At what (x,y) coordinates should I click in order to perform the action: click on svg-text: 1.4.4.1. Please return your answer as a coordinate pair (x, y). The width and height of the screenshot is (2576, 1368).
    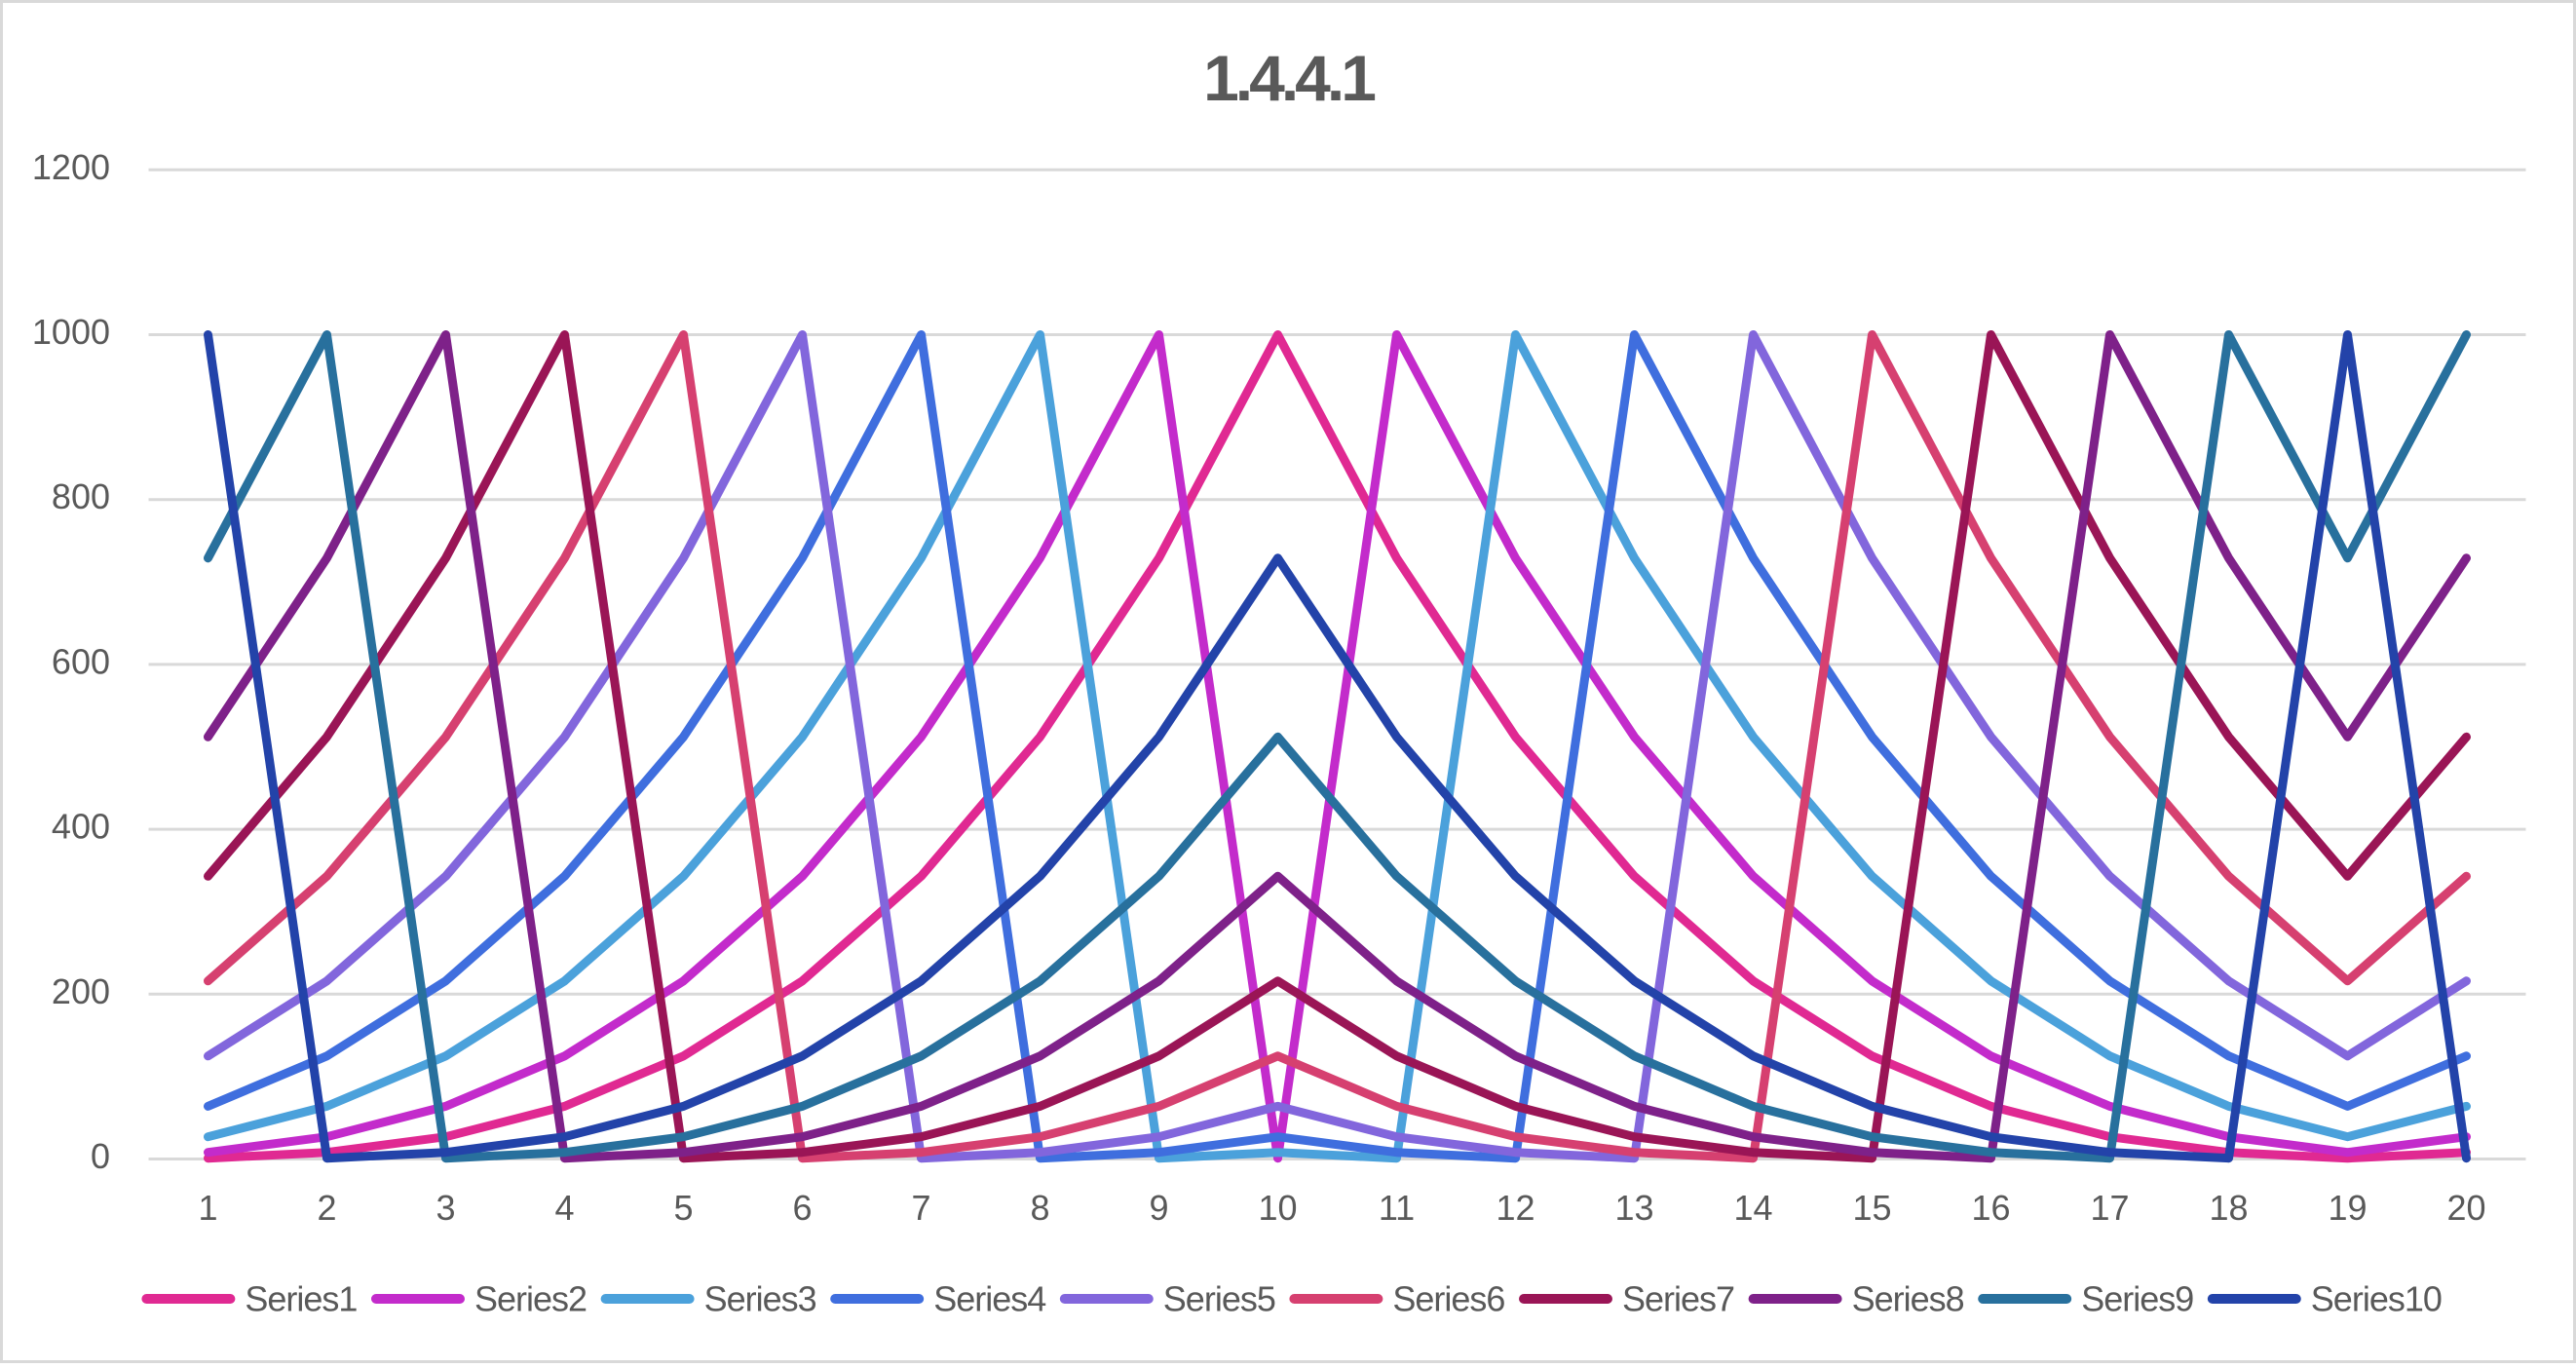
    Looking at the image, I should click on (1289, 78).